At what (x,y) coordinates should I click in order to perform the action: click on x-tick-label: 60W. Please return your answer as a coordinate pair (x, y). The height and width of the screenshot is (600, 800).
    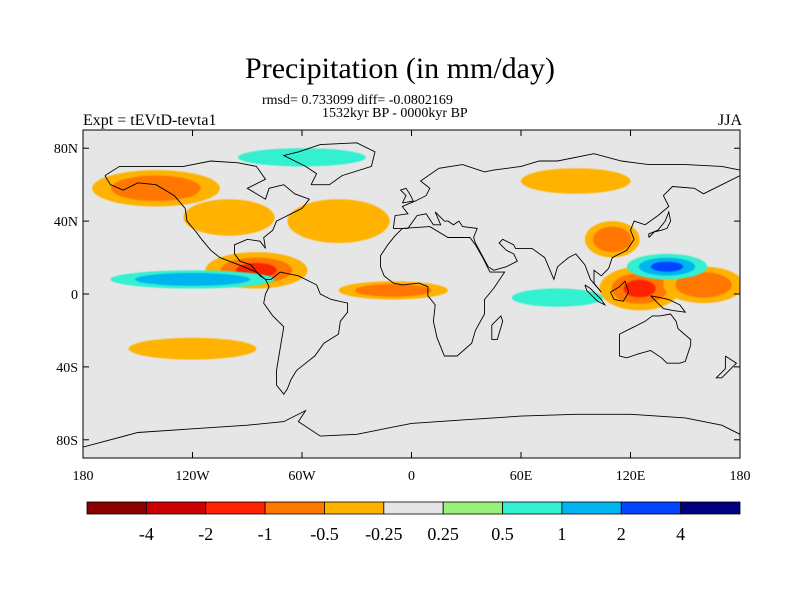
    Looking at the image, I should click on (302, 476).